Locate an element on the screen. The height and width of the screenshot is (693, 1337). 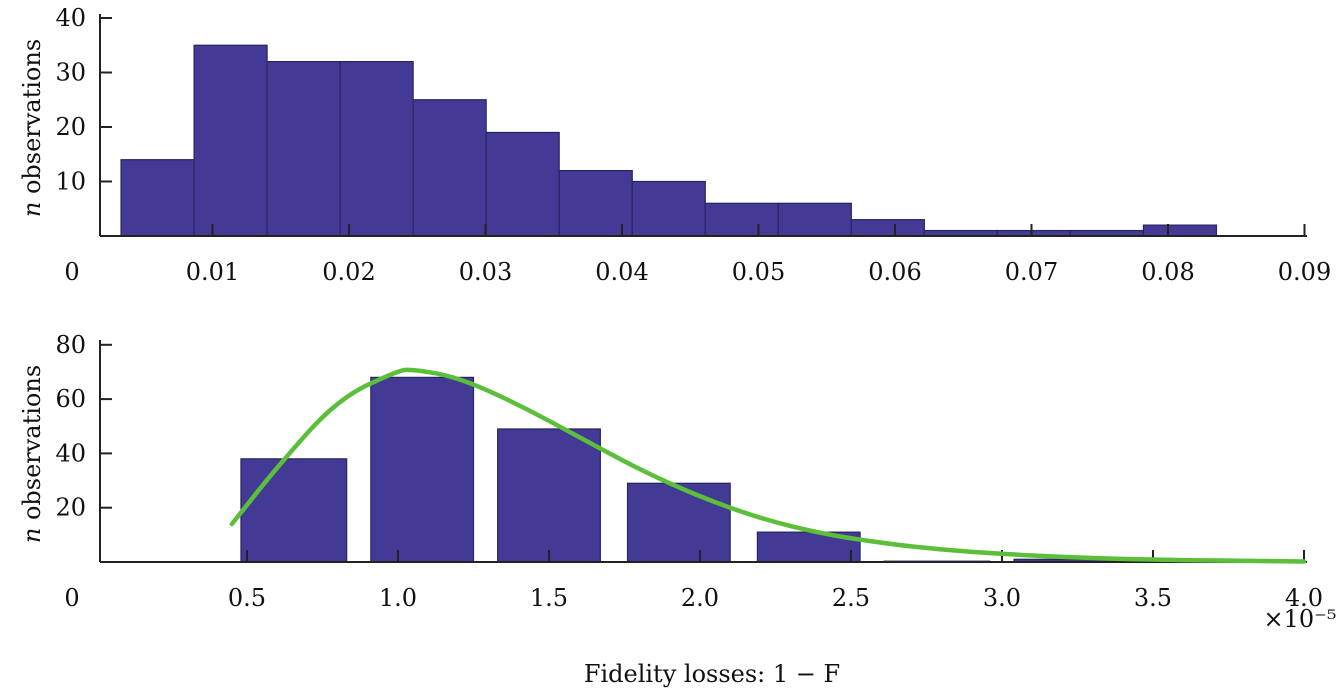
x-multiplier-label: ×10⁻⁵ is located at coordinates (1300, 619).